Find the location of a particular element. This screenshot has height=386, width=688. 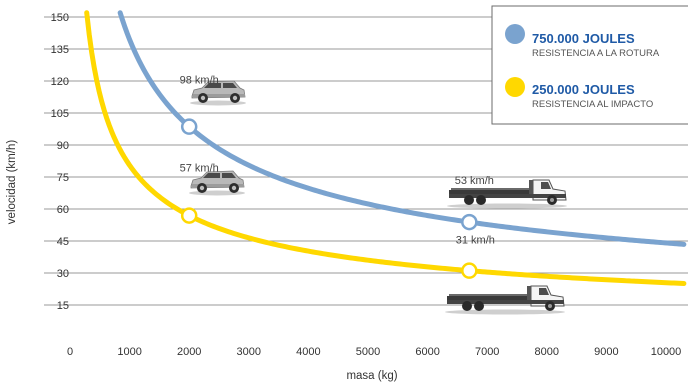

x-tick-label: 10000 is located at coordinates (666, 352).